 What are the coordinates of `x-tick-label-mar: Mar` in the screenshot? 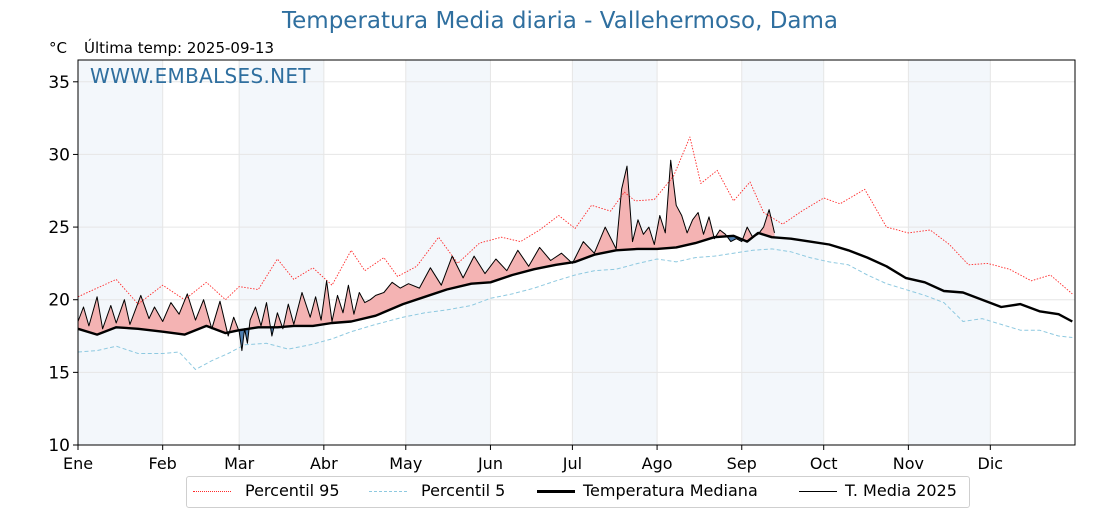 It's located at (239, 463).